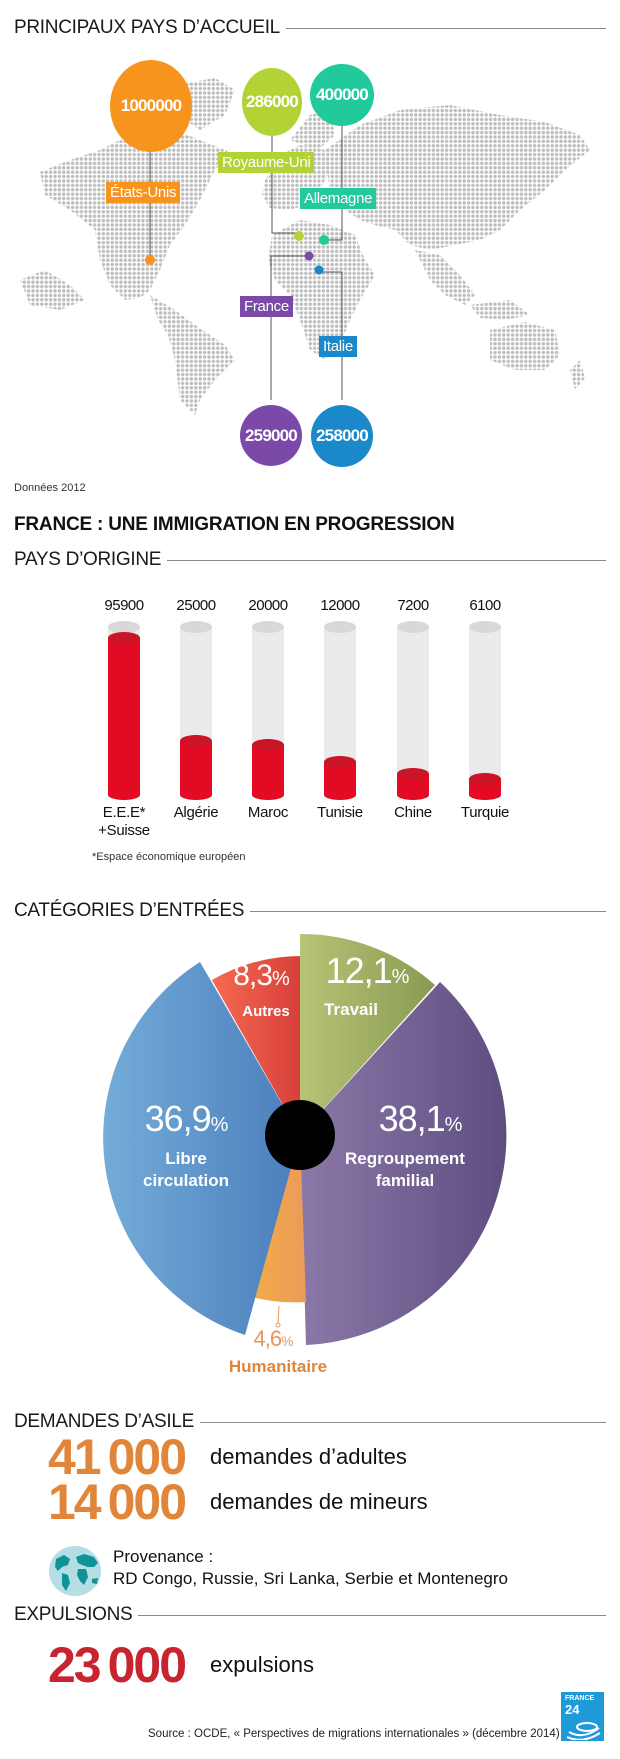 The width and height of the screenshot is (620, 1759). What do you see at coordinates (151, 106) in the screenshot?
I see `bubble-etats-unis: 1000000` at bounding box center [151, 106].